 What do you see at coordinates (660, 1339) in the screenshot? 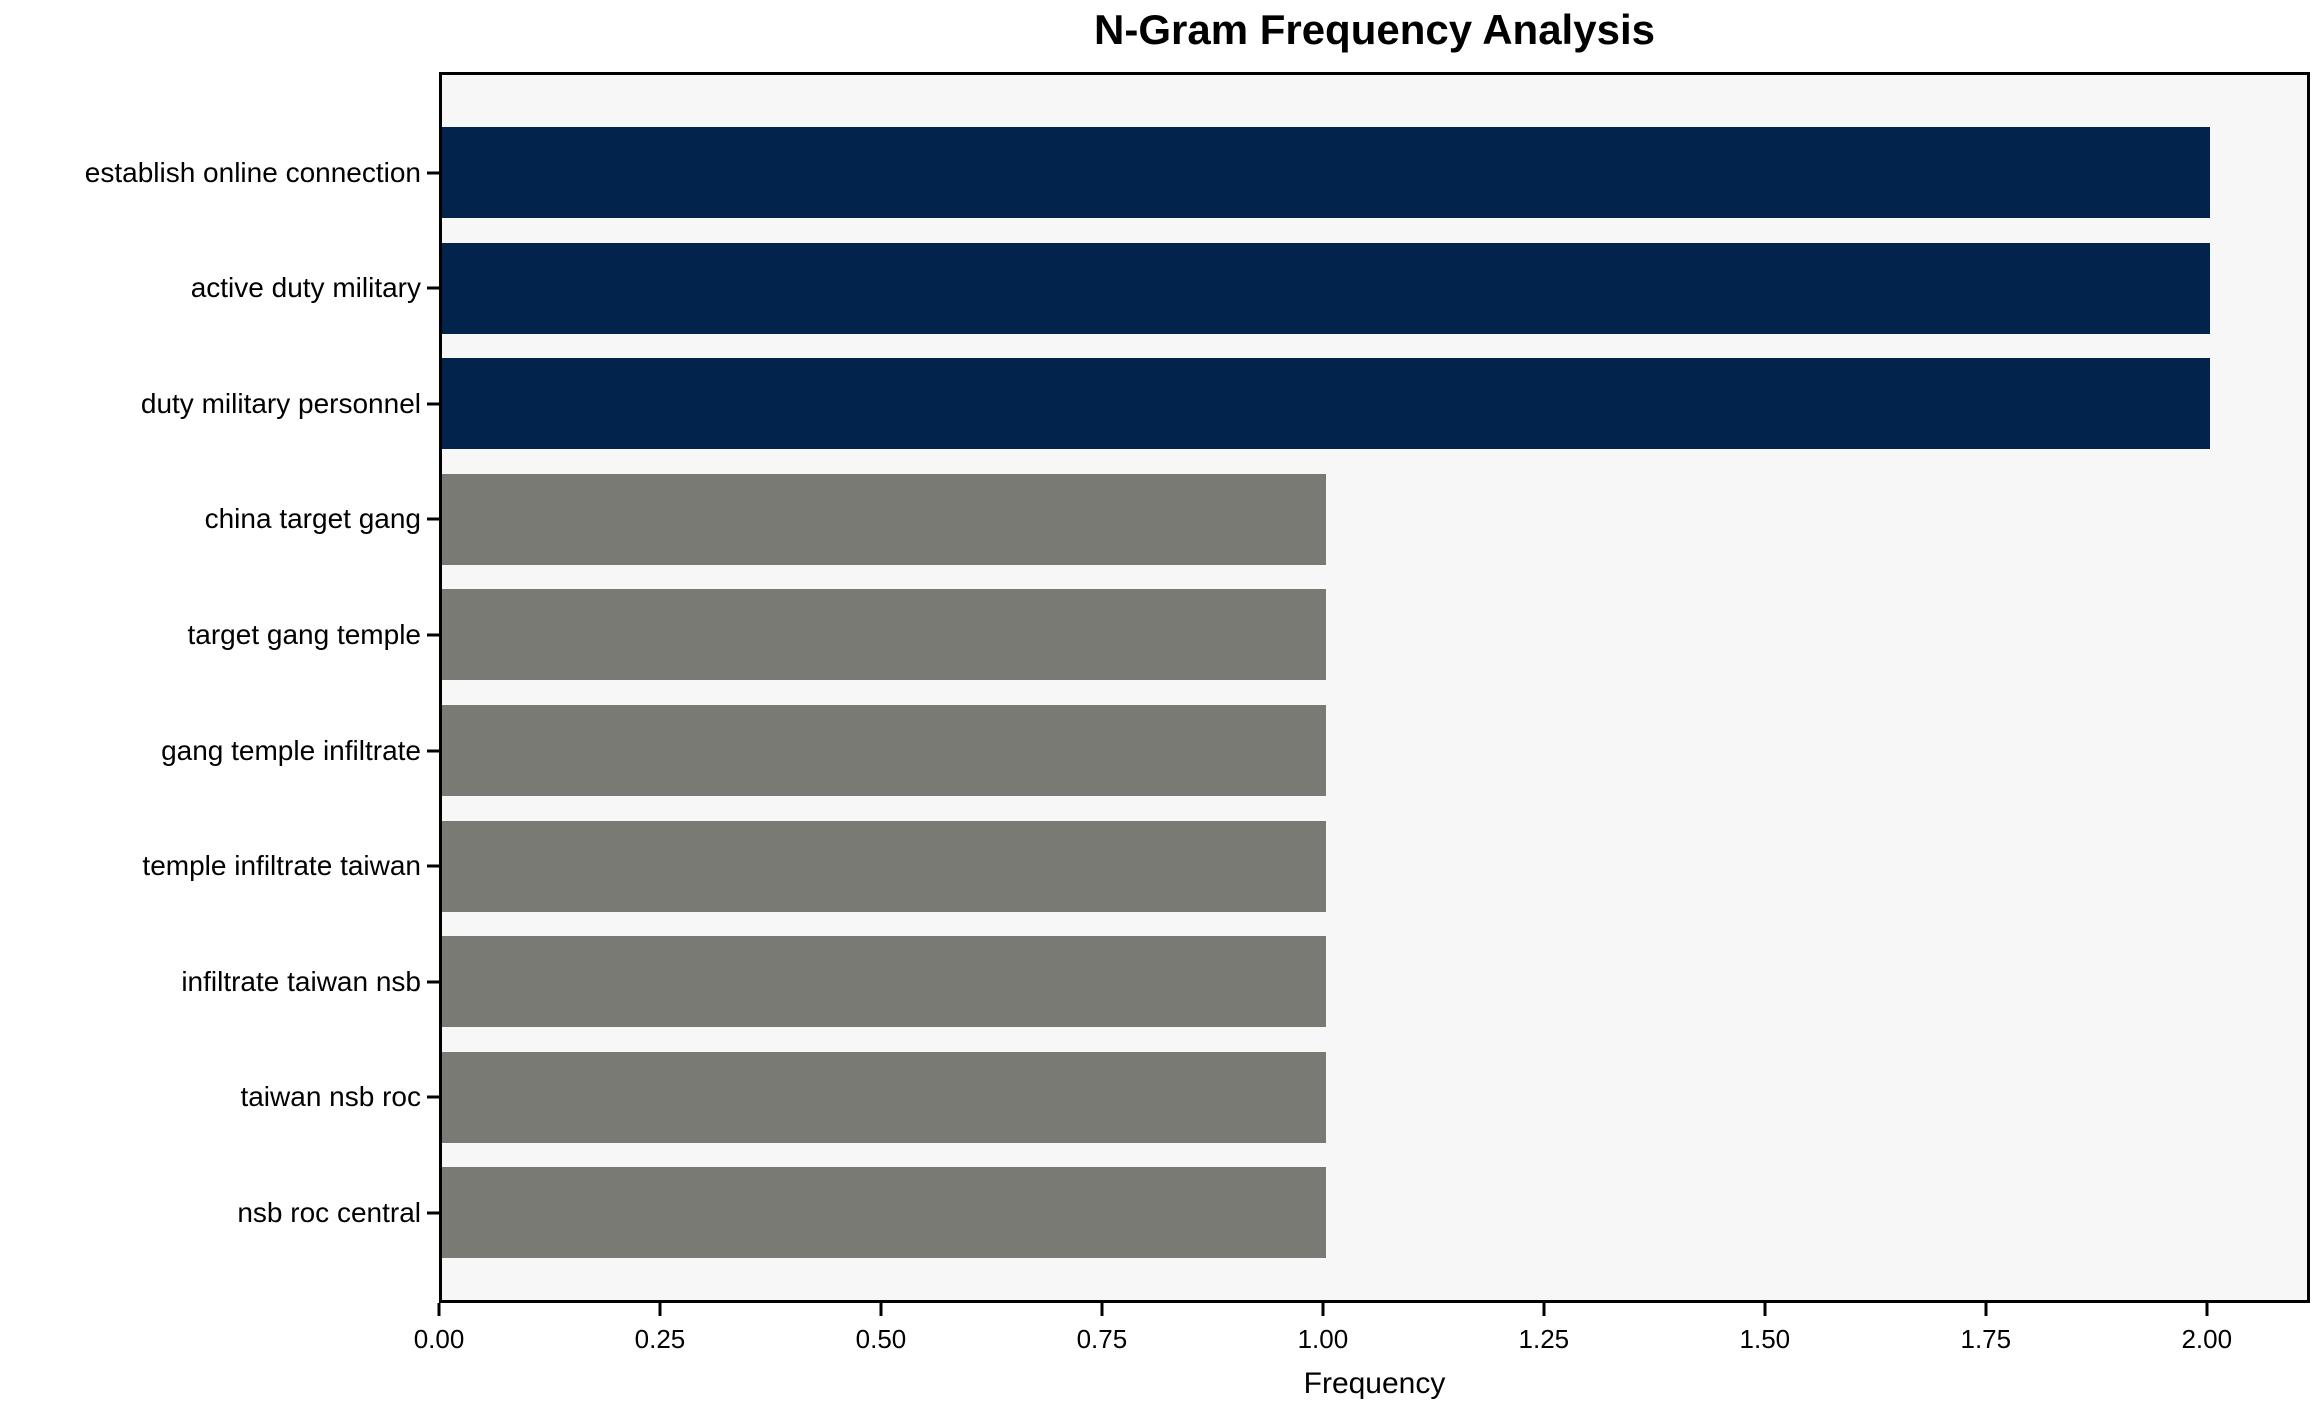
I see `x-tick-label-1: 0.25` at bounding box center [660, 1339].